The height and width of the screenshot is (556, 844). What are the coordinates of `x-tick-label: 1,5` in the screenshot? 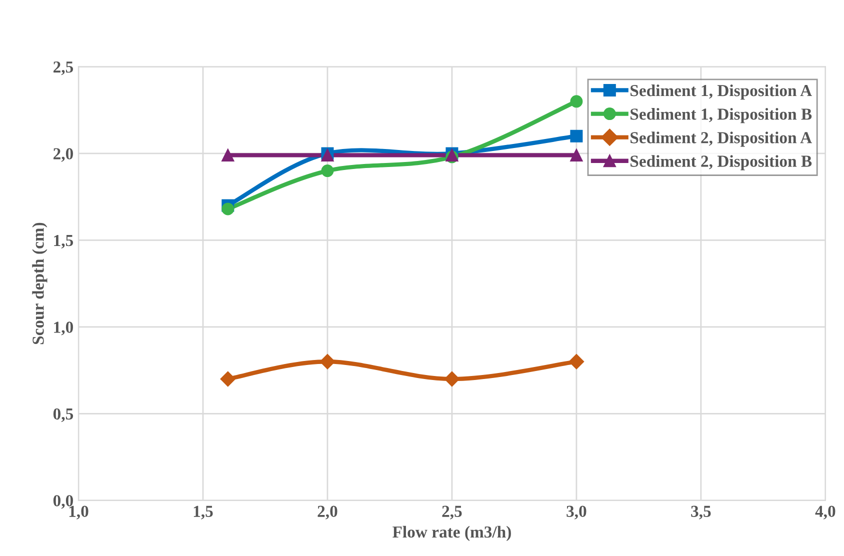 It's located at (203, 513).